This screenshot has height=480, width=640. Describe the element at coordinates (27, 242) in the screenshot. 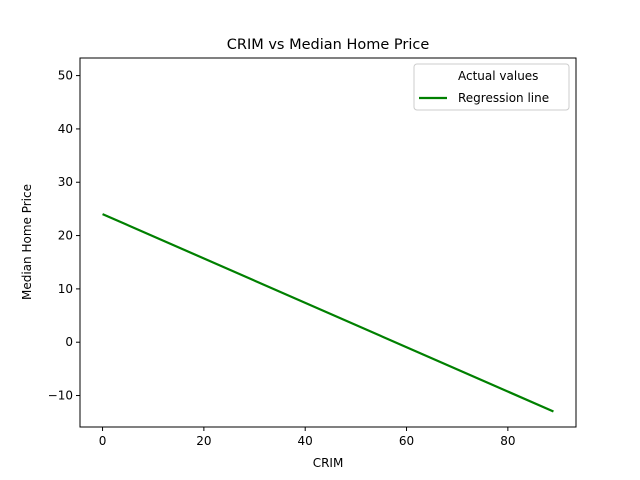

I see `y-axis-label: Median Home Price` at that location.